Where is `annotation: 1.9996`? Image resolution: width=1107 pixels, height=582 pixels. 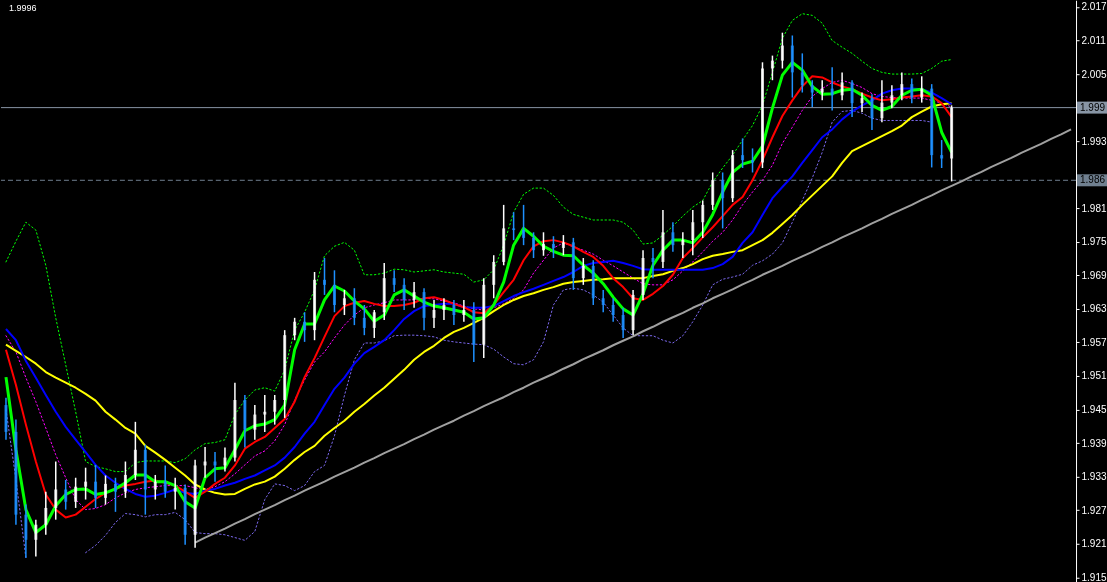
annotation: 1.9996 is located at coordinates (22, 8).